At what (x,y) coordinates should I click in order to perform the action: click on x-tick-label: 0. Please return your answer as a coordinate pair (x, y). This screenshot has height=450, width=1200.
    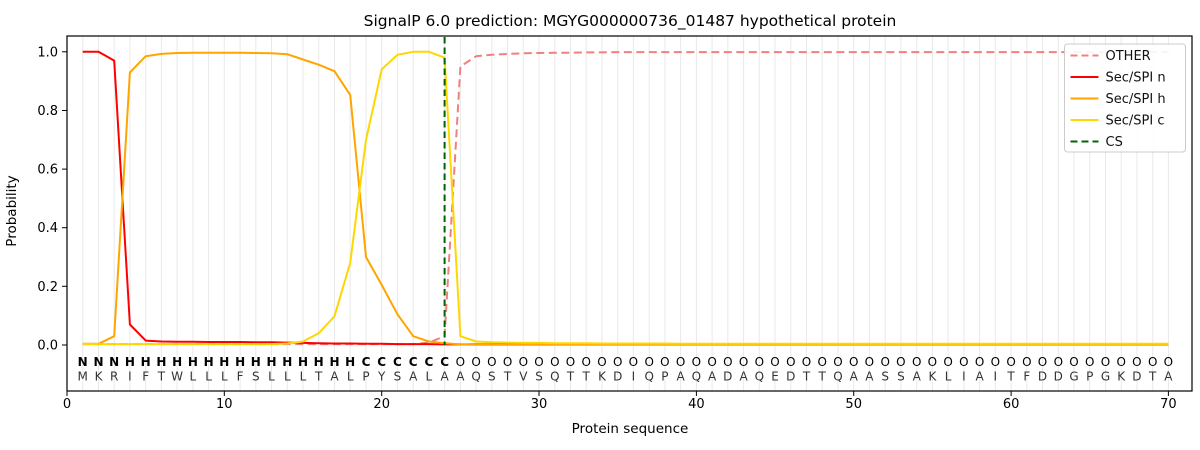
    Looking at the image, I should click on (67, 404).